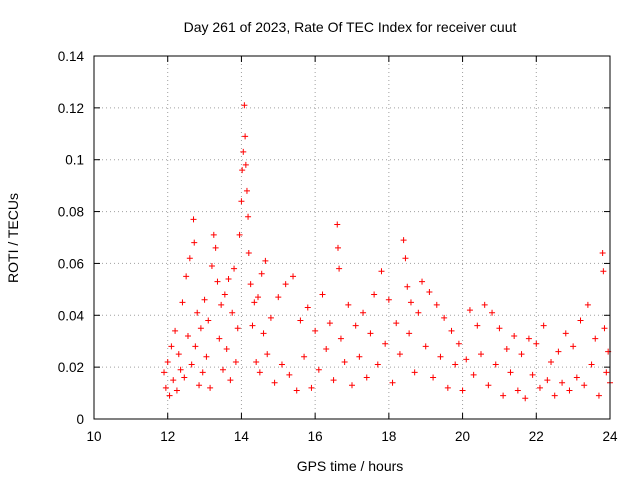  What do you see at coordinates (536, 436) in the screenshot?
I see `x-tick-label: 22` at bounding box center [536, 436].